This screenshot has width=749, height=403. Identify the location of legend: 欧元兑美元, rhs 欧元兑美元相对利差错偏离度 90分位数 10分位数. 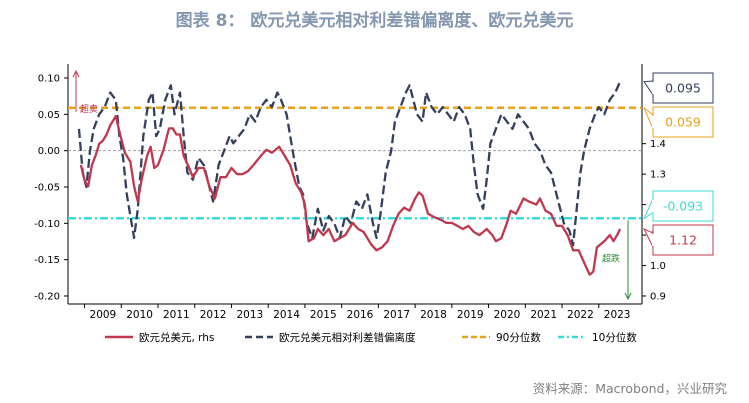
(371, 337).